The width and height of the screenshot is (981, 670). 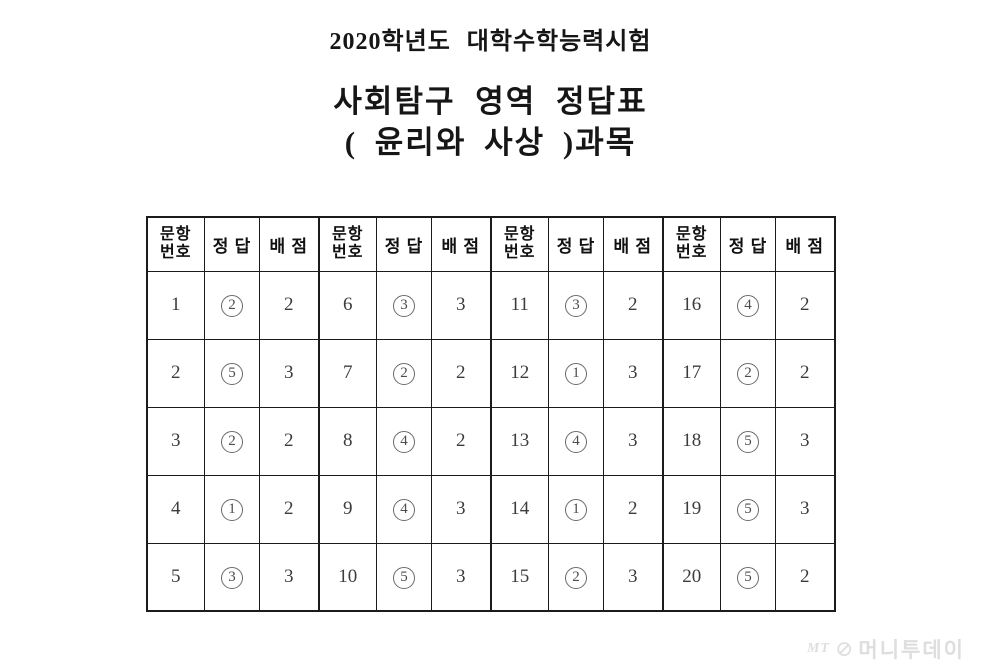 I want to click on table-row: 1 2 2 6 3 3 11 3 2 16 4 2, so click(x=490, y=305).